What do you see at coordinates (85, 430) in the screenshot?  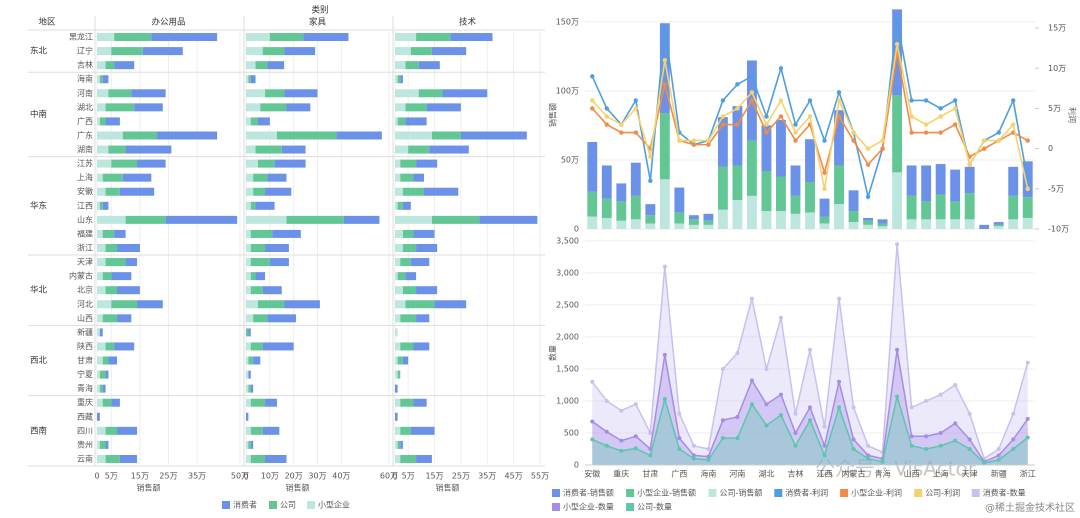 I see `province-label: 四川` at bounding box center [85, 430].